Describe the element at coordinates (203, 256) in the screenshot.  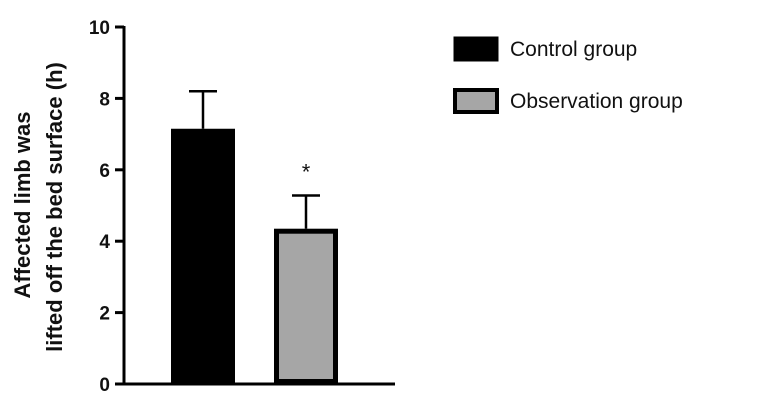
I see `bar-control` at that location.